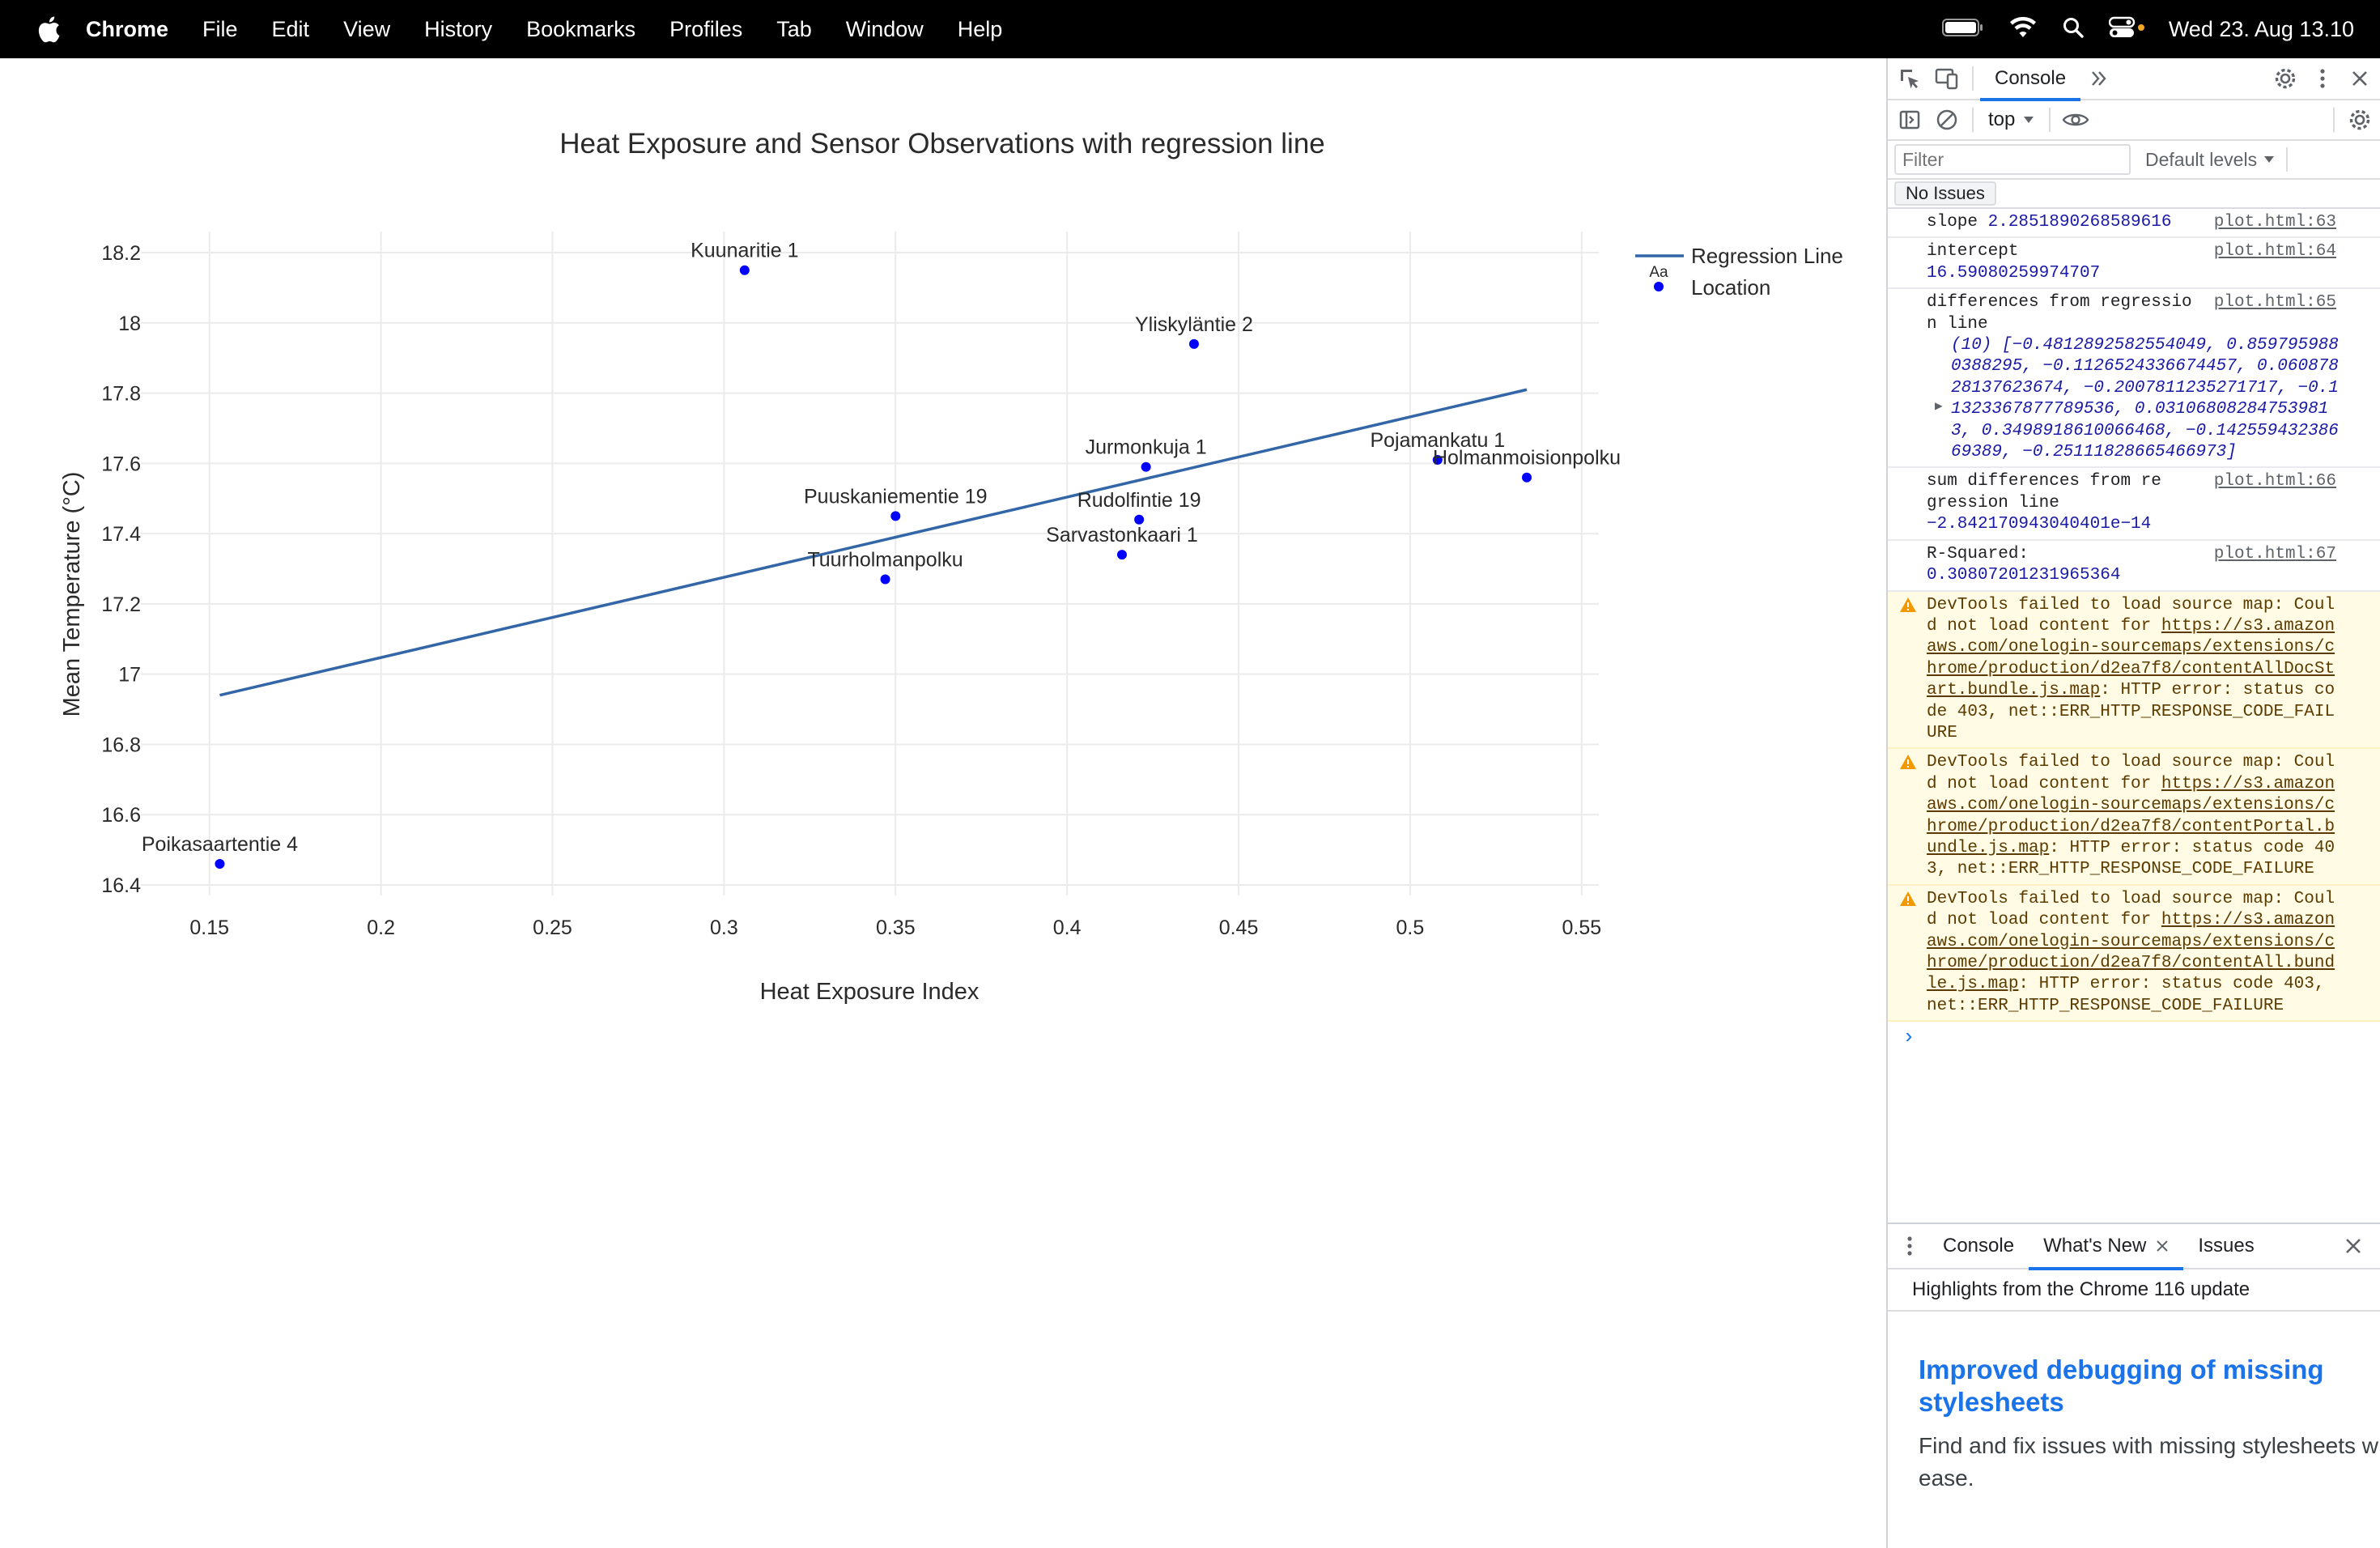 The height and width of the screenshot is (1548, 2380). Describe the element at coordinates (2075, 120) in the screenshot. I see `live-expression-eye-icon` at that location.